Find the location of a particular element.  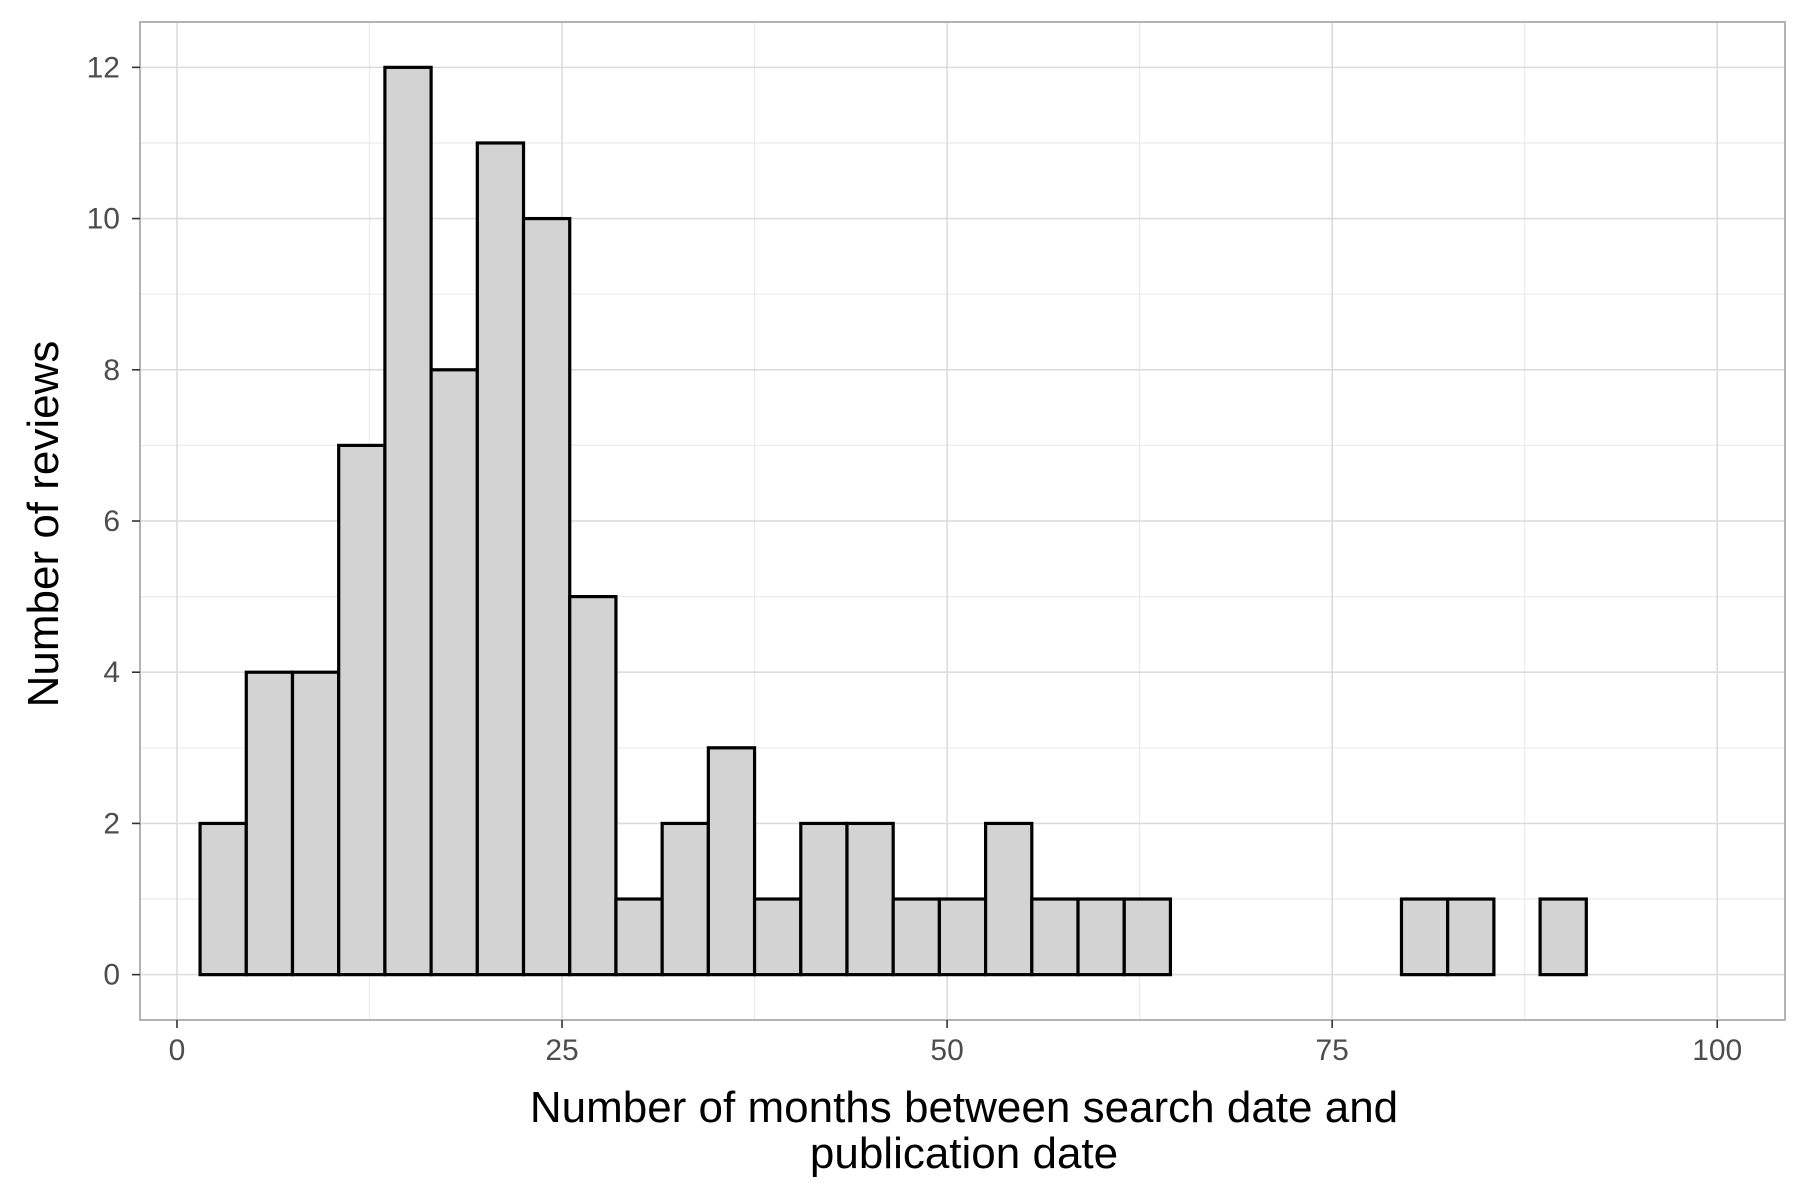

y-tick-label: 6 is located at coordinates (111, 521).